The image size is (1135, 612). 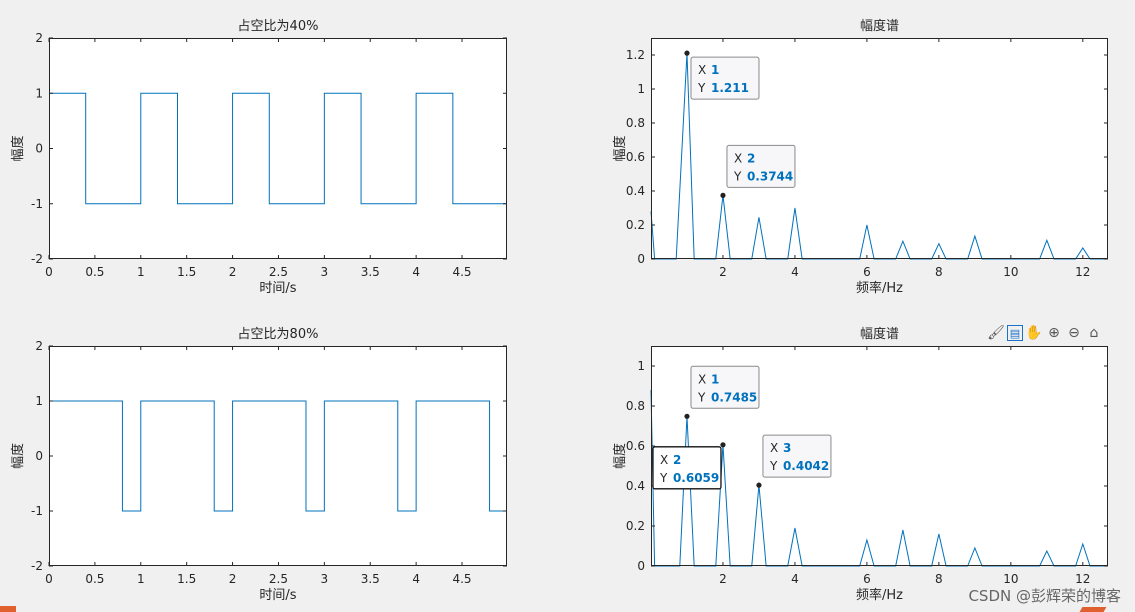 I want to click on datatip-y-value: 0.3744, so click(x=770, y=176).